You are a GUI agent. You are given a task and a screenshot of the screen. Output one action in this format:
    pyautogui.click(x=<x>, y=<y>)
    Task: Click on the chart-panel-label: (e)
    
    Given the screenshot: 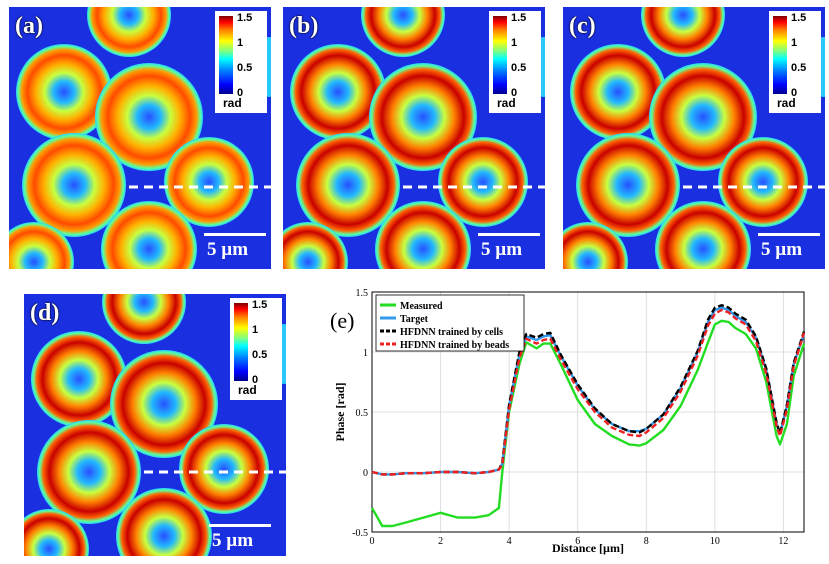 What is the action you would take?
    pyautogui.click(x=342, y=320)
    